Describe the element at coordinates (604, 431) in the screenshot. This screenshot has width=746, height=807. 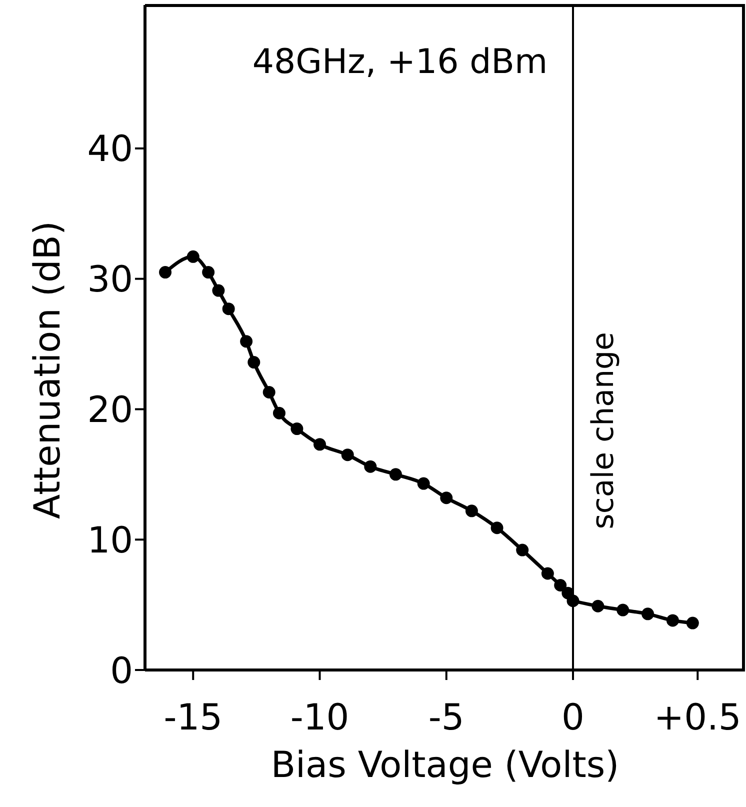
I see `ref-line-label: scale change` at that location.